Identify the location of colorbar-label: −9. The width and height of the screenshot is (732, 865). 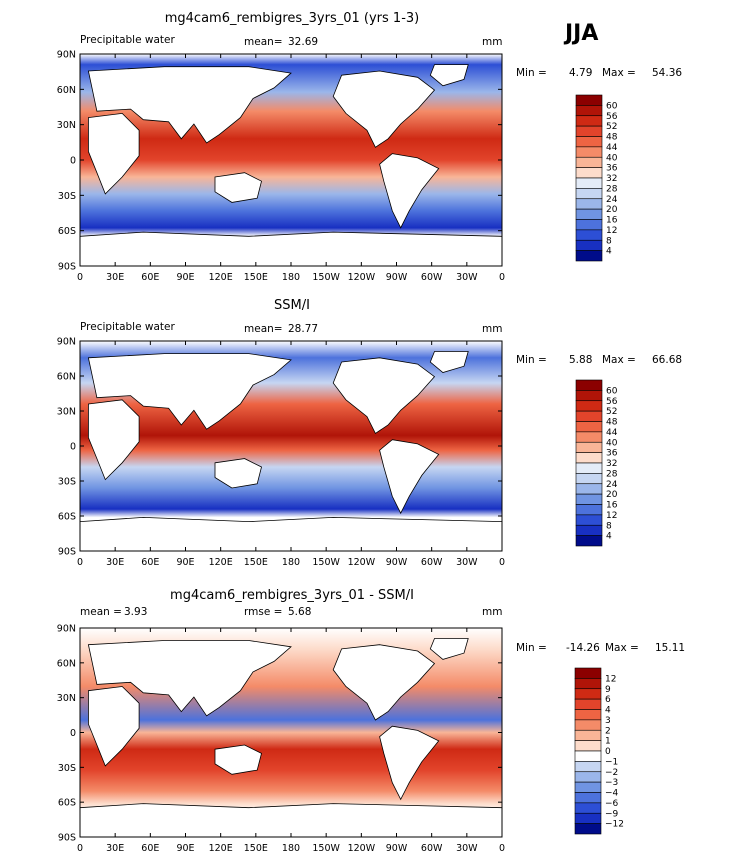
(612, 814).